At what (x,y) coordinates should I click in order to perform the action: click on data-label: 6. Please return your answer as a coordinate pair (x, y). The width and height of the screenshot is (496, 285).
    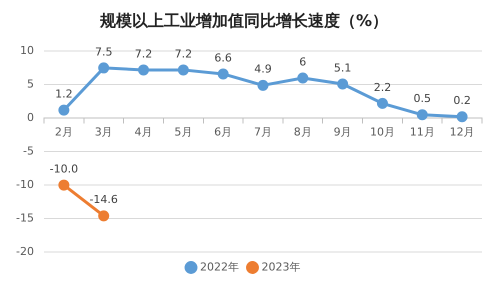
    Looking at the image, I should click on (302, 61).